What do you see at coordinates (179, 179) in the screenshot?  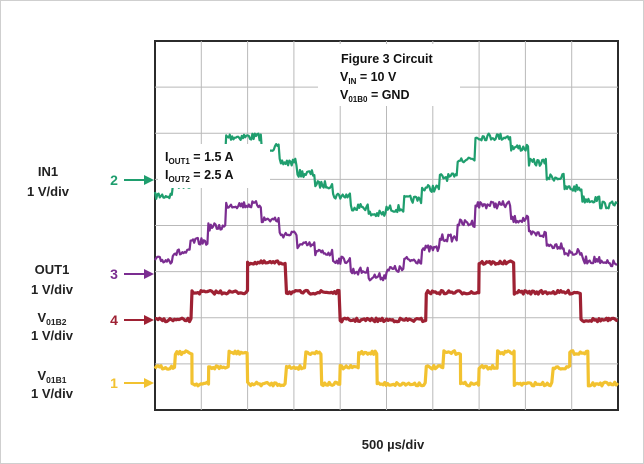 I see `iout2-sub: OUT2` at bounding box center [179, 179].